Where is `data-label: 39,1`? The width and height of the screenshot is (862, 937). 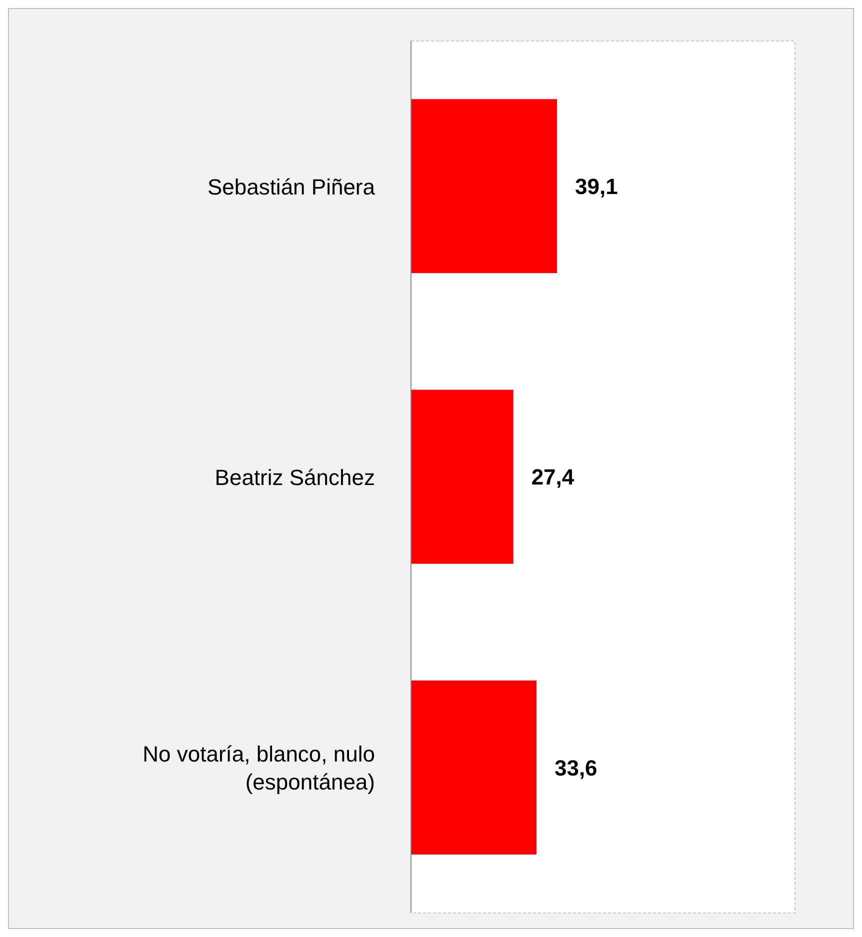
data-label: 39,1 is located at coordinates (596, 186).